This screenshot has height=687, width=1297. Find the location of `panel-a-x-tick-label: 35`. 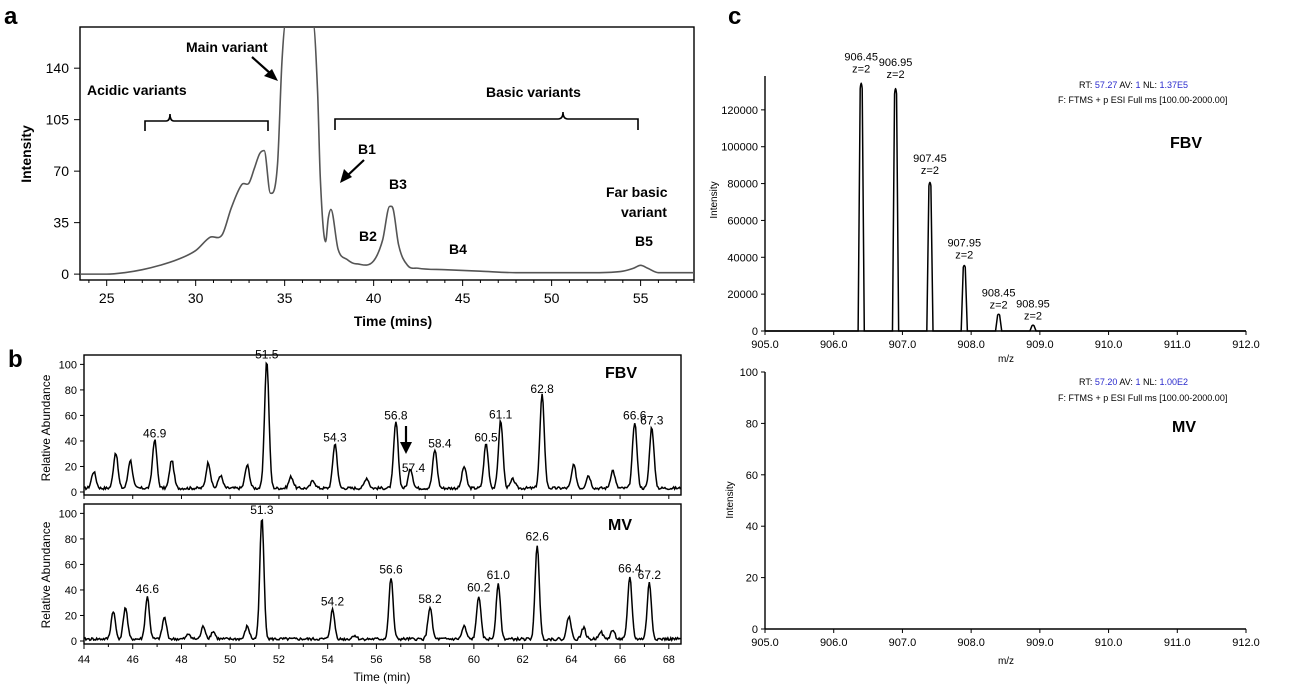

panel-a-x-tick-label: 35 is located at coordinates (285, 298).